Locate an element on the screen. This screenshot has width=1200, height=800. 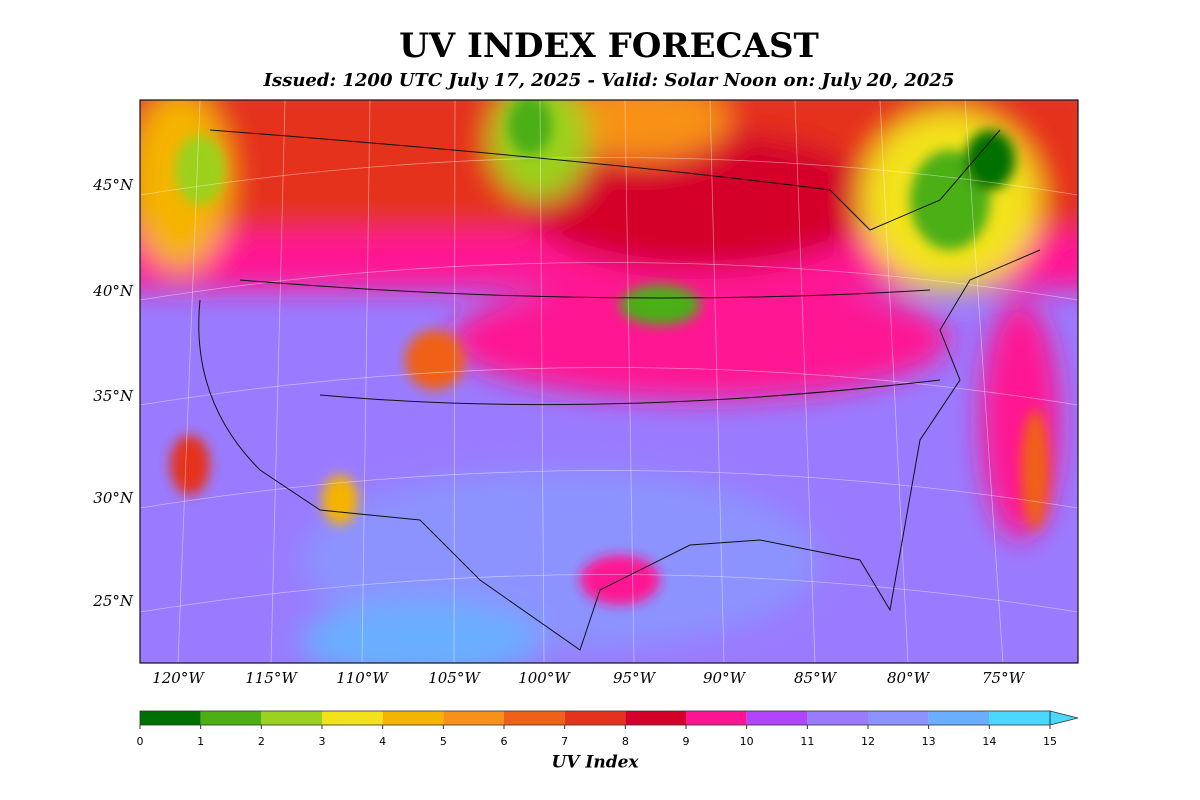
colorbar-tick-label: 14 is located at coordinates (989, 741).